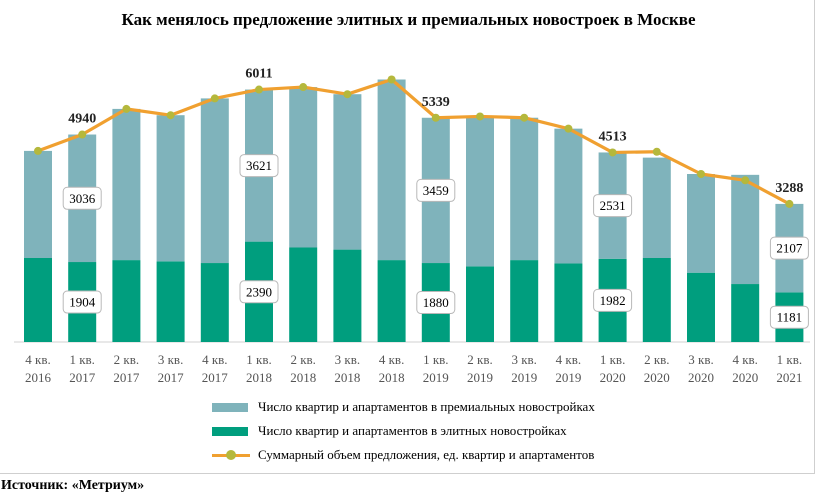  Describe the element at coordinates (436, 302) in the screenshot. I see `data-label-elite: 1880` at that location.